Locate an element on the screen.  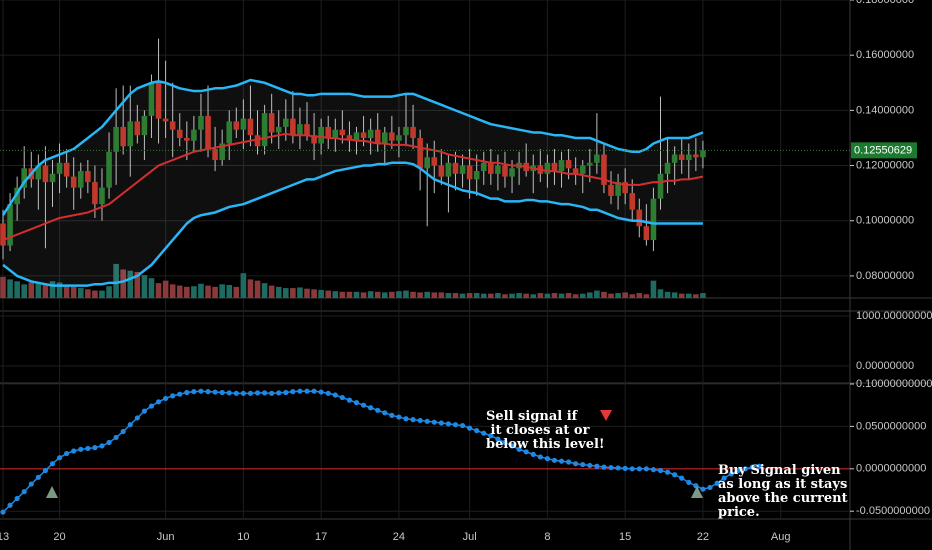
osc-tick-label: 0.10000000000 is located at coordinates (894, 384).